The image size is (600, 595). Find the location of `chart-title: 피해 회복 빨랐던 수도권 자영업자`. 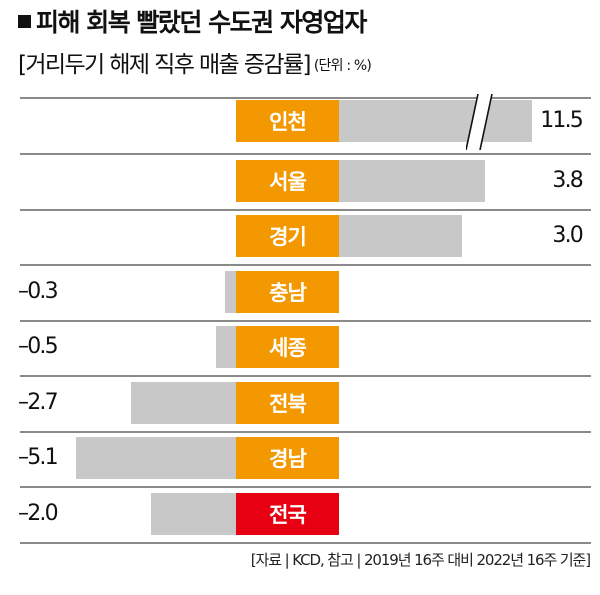

chart-title: 피해 회복 빨랐던 수도권 자영업자 is located at coordinates (192, 23).